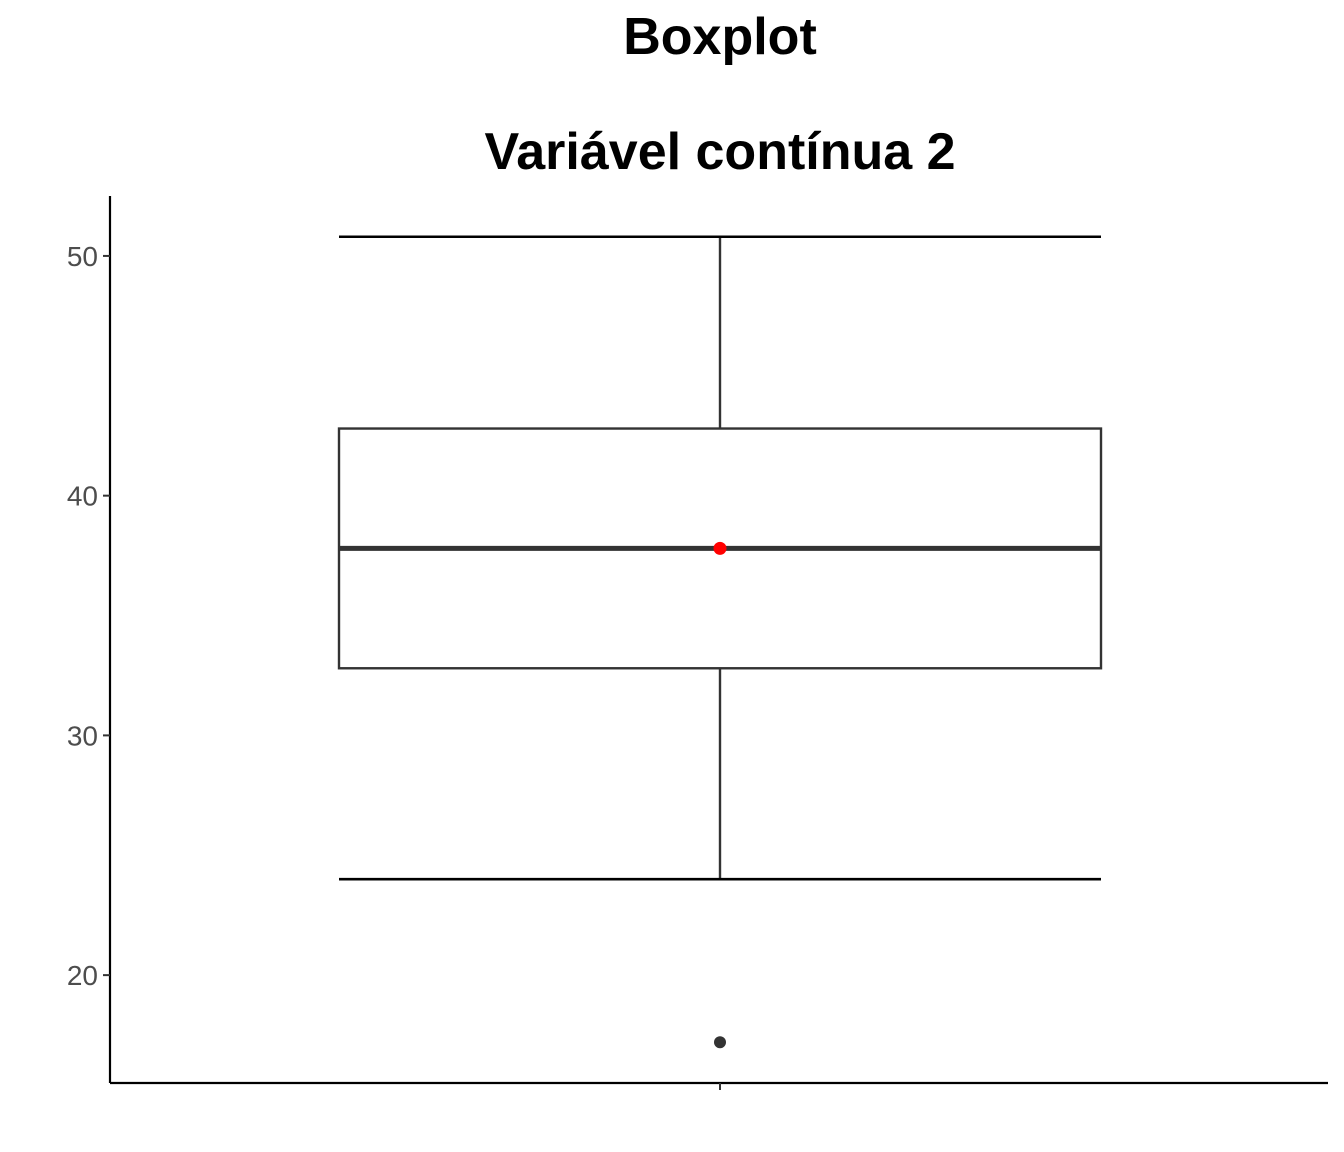  I want to click on y-tick-label: 30, so click(82, 735).